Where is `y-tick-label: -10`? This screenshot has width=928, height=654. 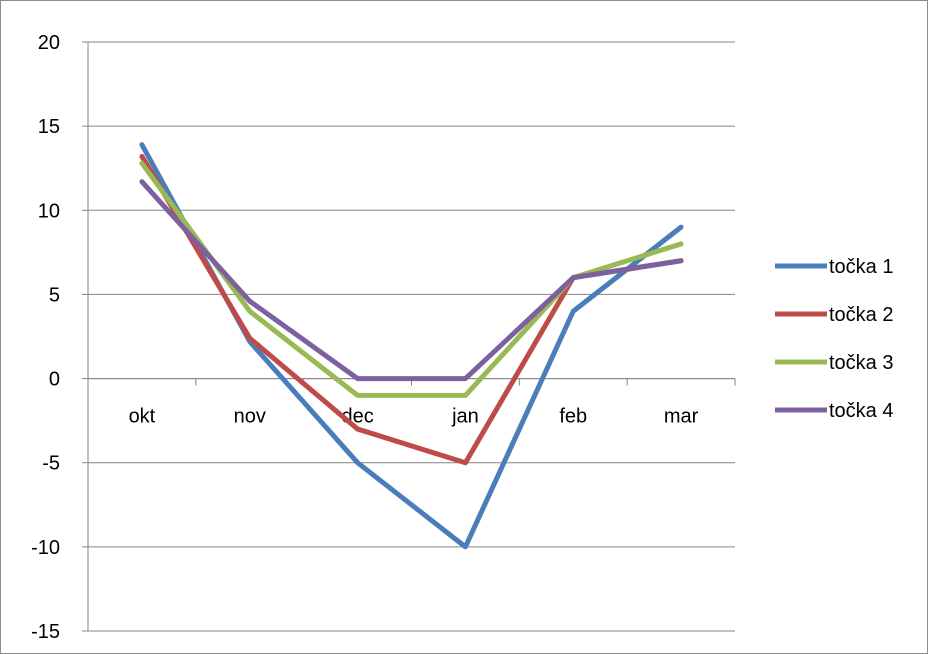 y-tick-label: -10 is located at coordinates (45, 548).